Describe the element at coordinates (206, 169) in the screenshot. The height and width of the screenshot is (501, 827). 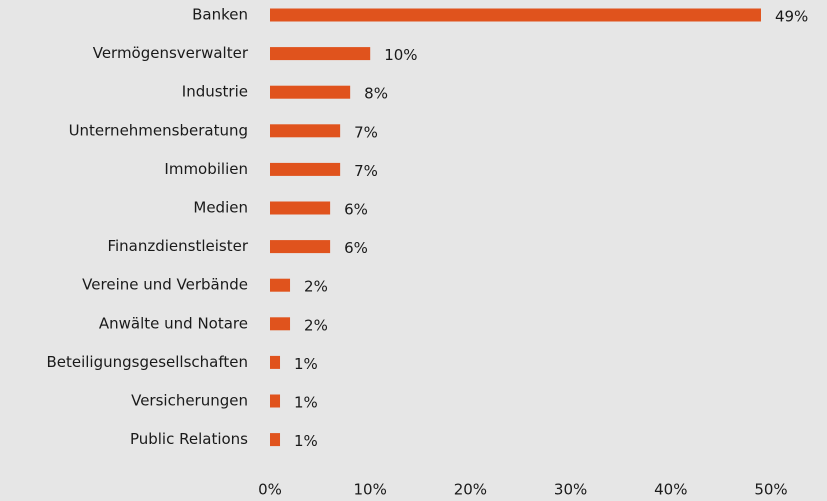
I see `category-label: Immobilien` at that location.